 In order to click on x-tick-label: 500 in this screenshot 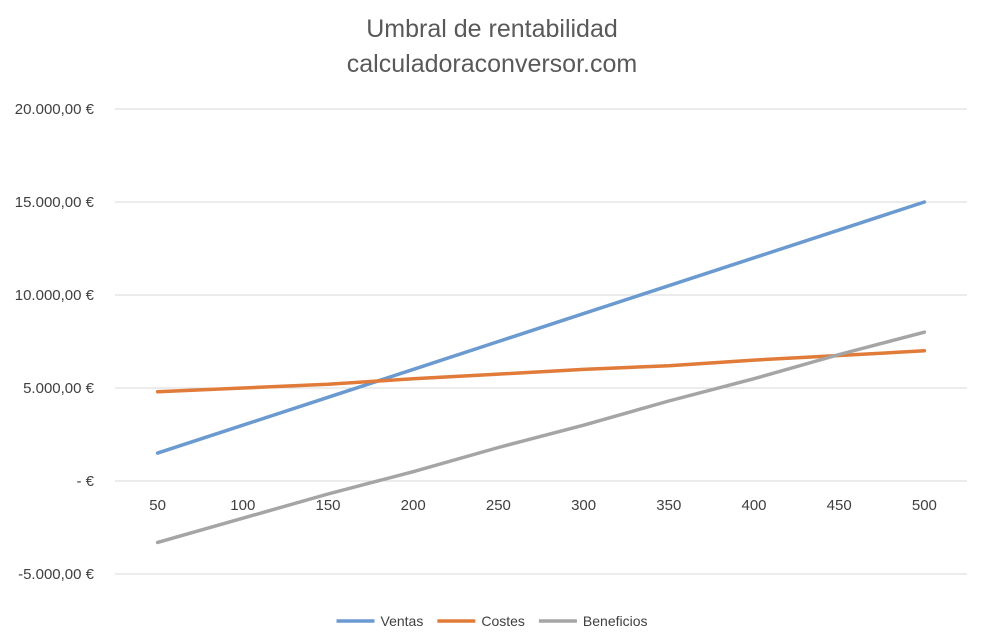, I will do `click(924, 505)`.